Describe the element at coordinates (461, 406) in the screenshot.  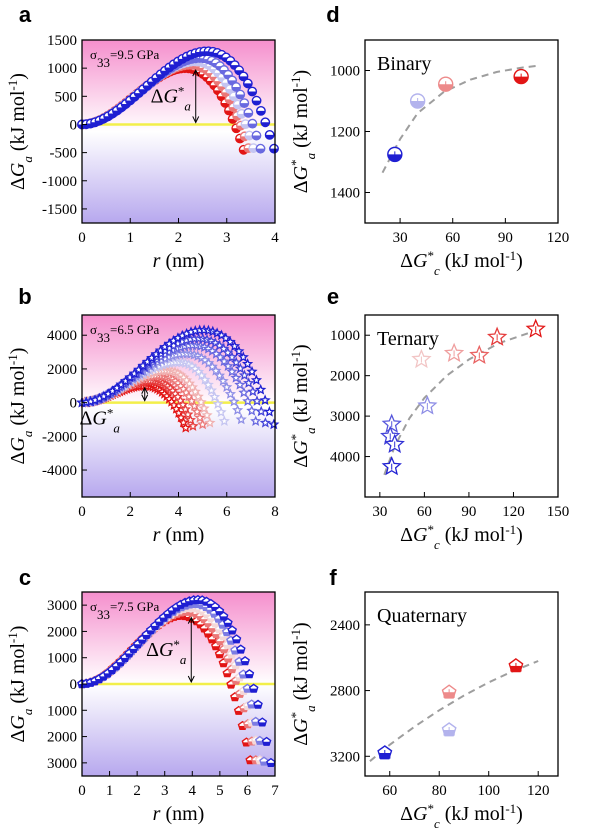
I see `plot-frame` at that location.